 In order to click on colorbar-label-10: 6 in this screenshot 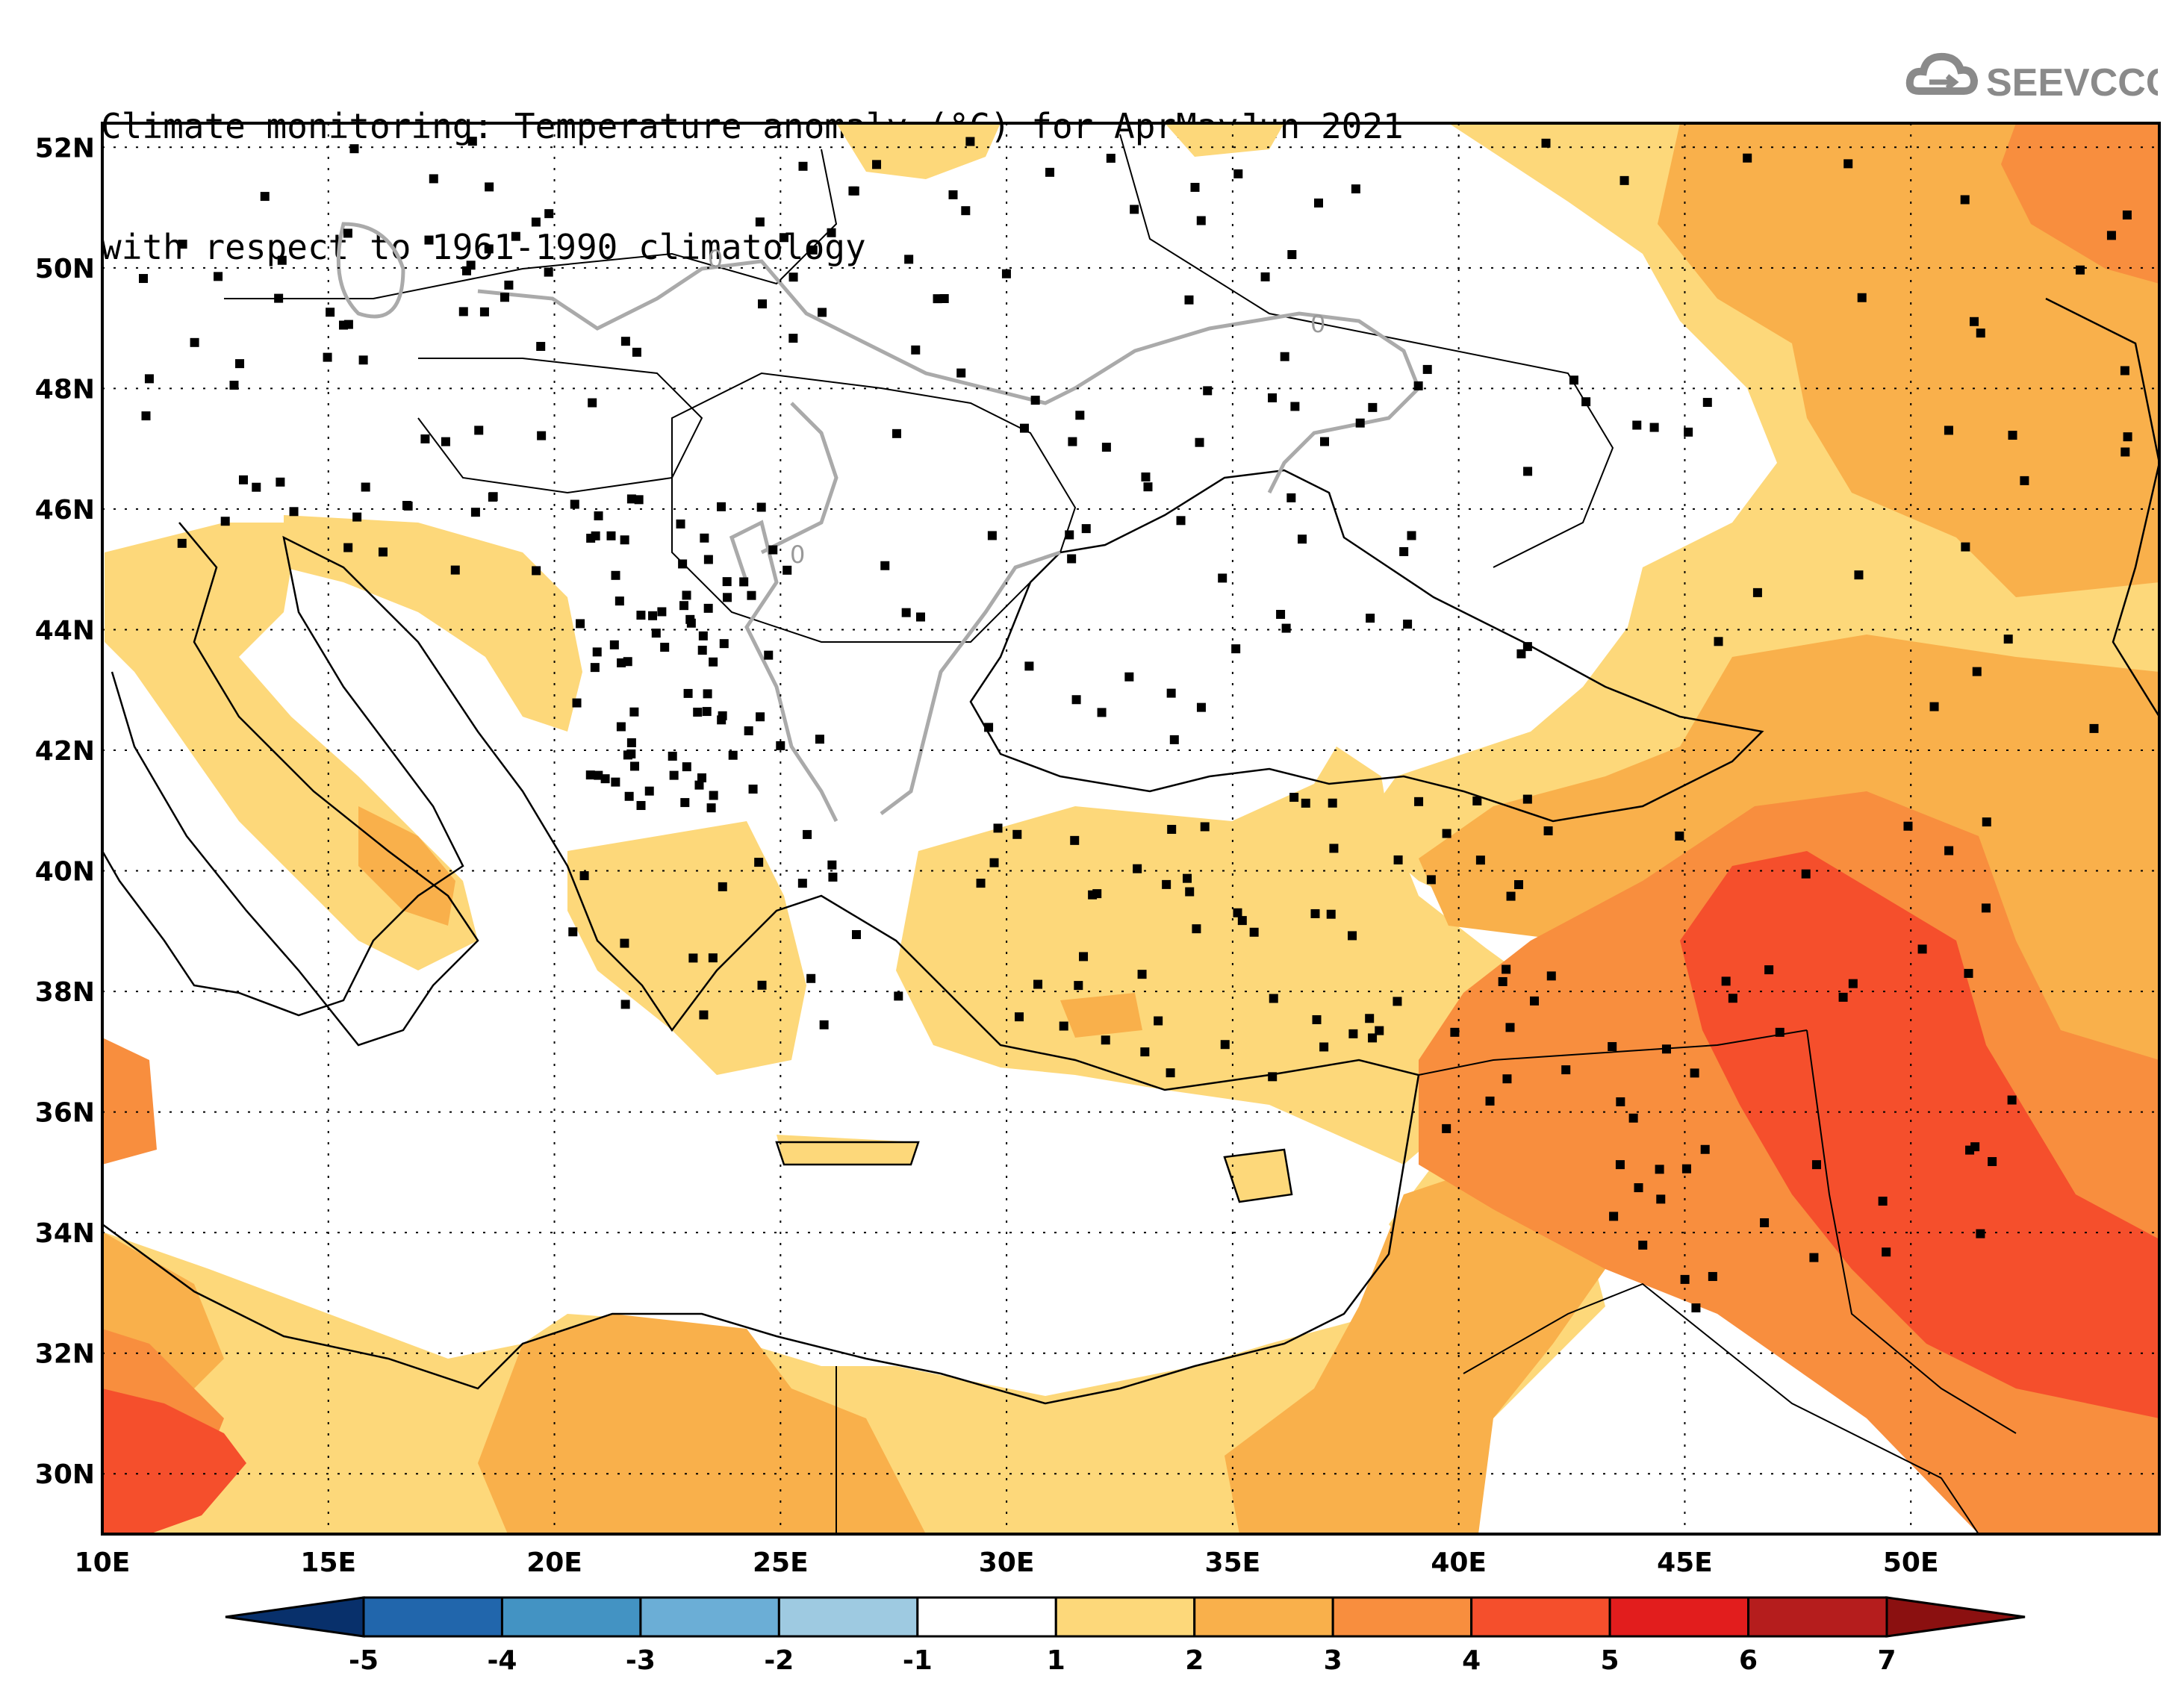, I will do `click(1748, 1660)`.